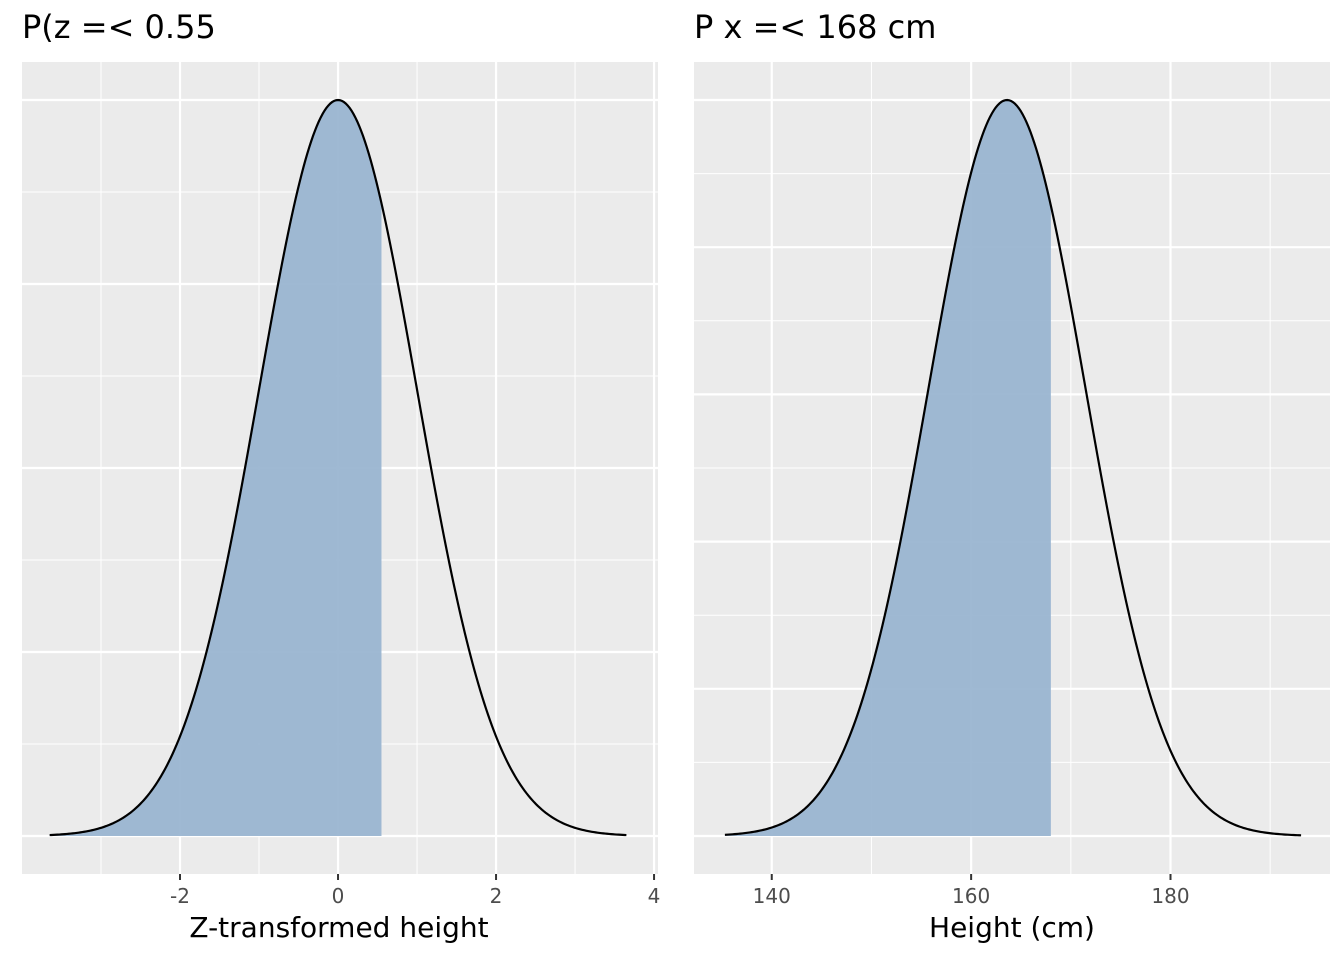  What do you see at coordinates (772, 896) in the screenshot?
I see `x-tick-label: 140` at bounding box center [772, 896].